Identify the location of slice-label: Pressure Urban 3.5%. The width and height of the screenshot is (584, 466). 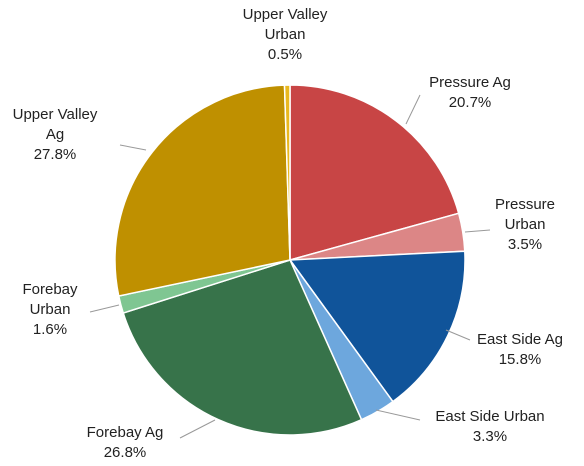
(525, 225).